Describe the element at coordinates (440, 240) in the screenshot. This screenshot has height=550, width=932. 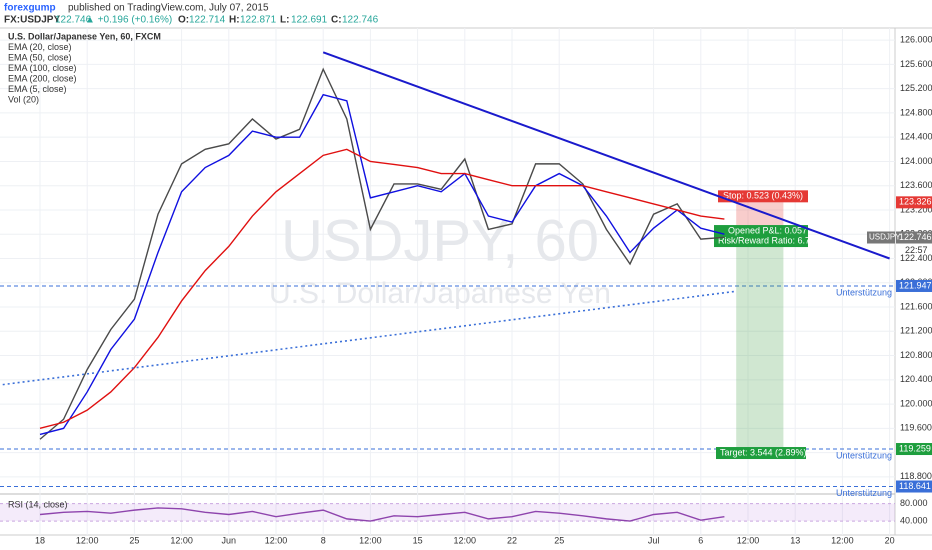
I see `watermark: USDJPY, 60` at that location.